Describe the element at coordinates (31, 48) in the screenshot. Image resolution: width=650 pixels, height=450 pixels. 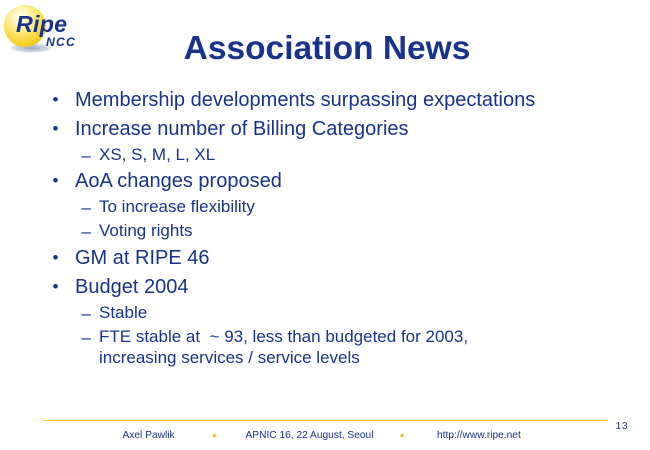
I see `logo-shadow` at that location.